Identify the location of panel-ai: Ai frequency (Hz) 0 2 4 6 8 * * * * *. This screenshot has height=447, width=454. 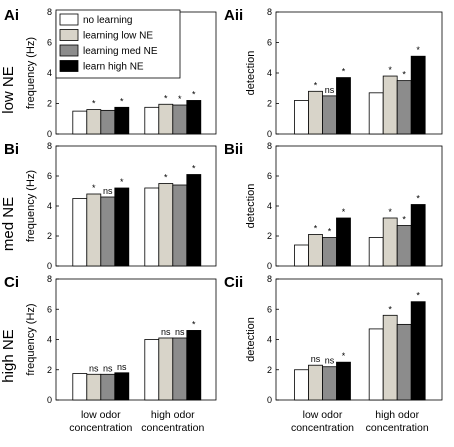
(110, 73).